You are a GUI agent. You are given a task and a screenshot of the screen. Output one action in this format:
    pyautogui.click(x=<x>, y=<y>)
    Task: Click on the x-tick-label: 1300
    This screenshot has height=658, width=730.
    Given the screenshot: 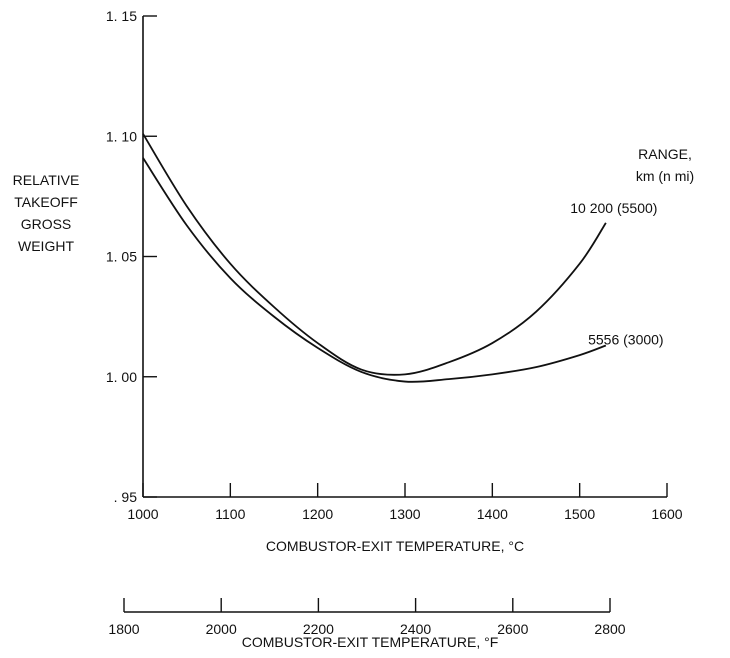 What is the action you would take?
    pyautogui.click(x=404, y=514)
    